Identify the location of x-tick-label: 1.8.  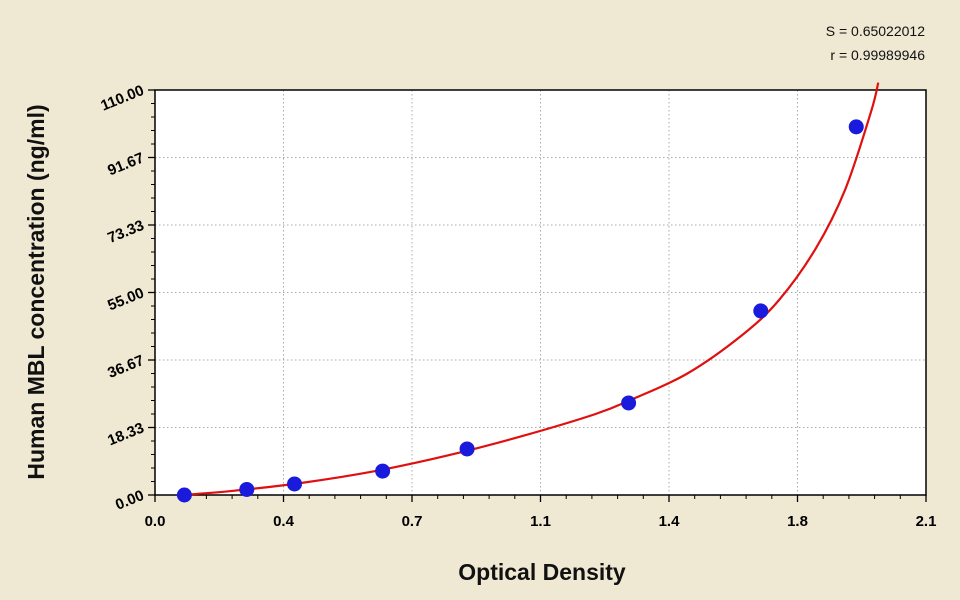
(797, 521).